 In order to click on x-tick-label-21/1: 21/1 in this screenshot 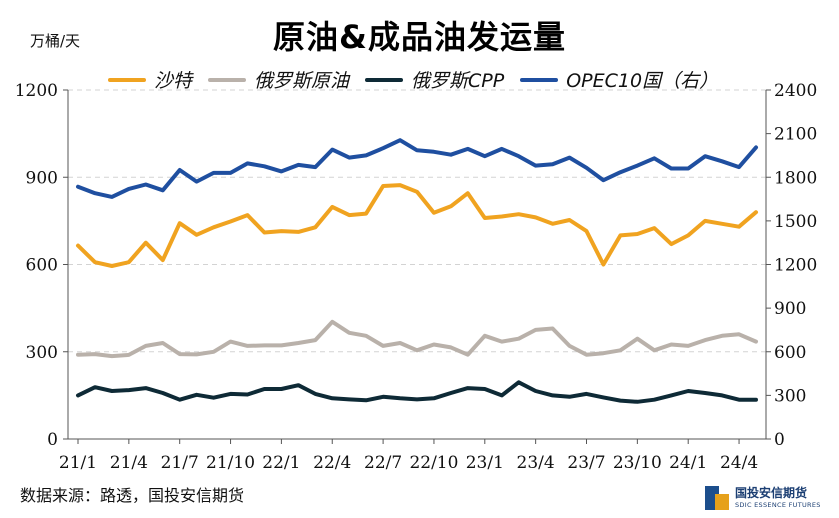, I will do `click(78, 463)`.